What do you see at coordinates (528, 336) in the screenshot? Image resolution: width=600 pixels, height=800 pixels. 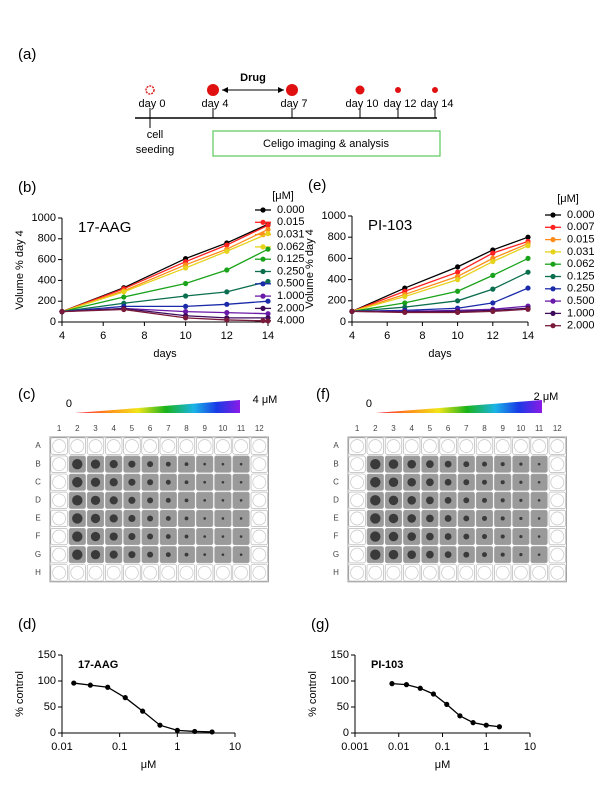 I see `x-tick-label: 14` at bounding box center [528, 336].